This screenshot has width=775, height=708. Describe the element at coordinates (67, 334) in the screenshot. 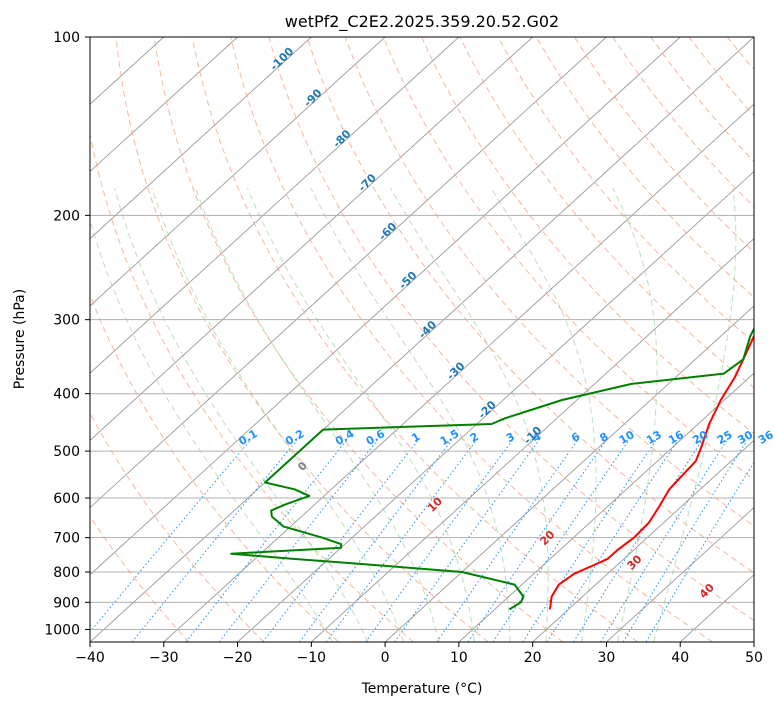

I see `y-axis-ticks: 100 200 300 400 500 600 700 800 900 1000` at that location.